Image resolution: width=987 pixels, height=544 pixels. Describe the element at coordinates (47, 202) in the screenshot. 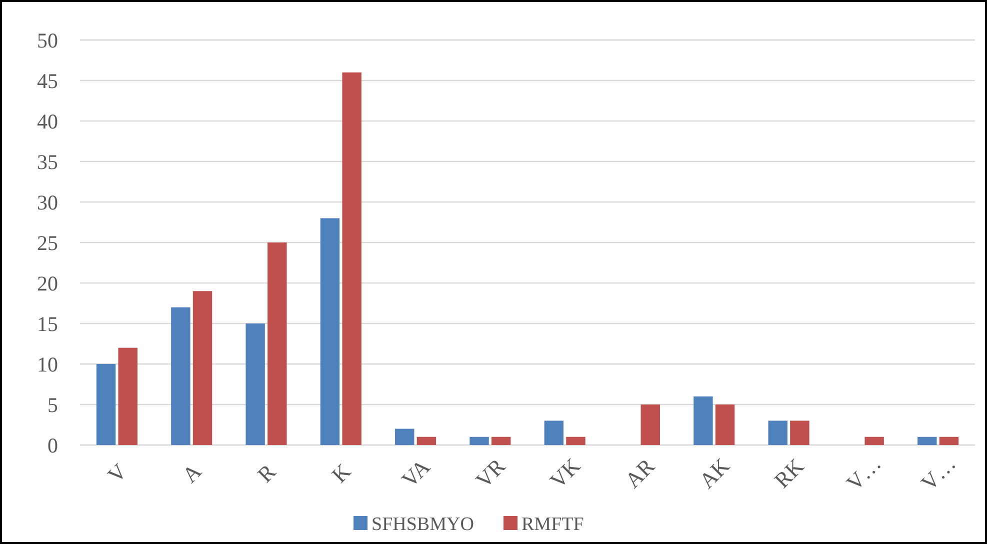

I see `y-tick-label: 30` at that location.